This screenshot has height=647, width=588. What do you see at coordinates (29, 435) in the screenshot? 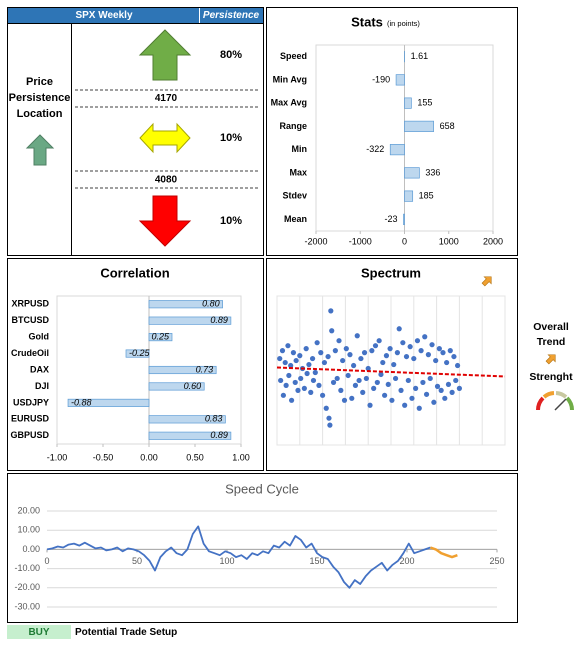
I see `category-label: GBPUSD` at bounding box center [29, 435].